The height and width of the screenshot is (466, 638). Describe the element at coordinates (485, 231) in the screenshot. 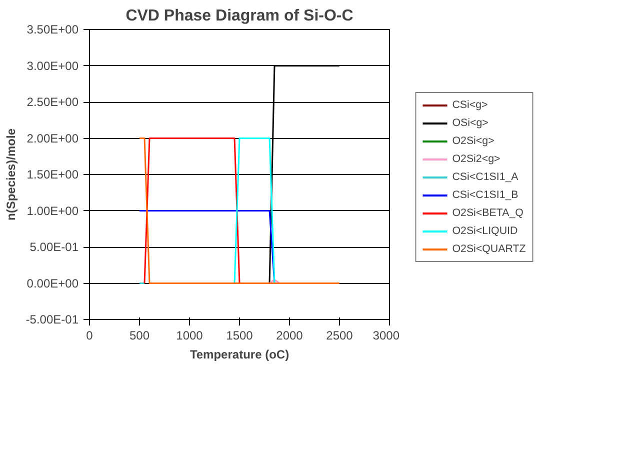

I see `legend-label: O2Si<LIQUID` at that location.